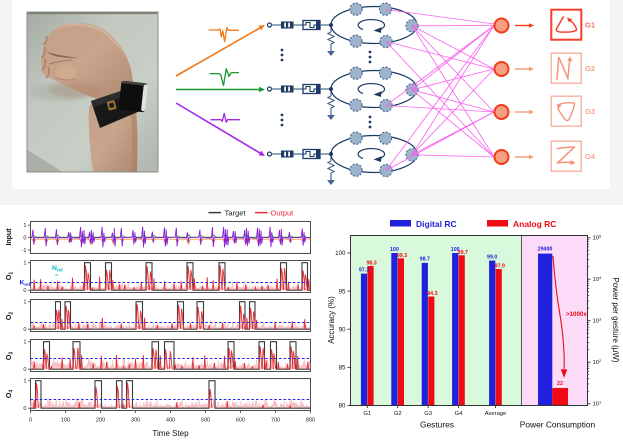 The width and height of the screenshot is (623, 443). Describe the element at coordinates (205, 421) in the screenshot. I see `svg-text: 500` at that location.